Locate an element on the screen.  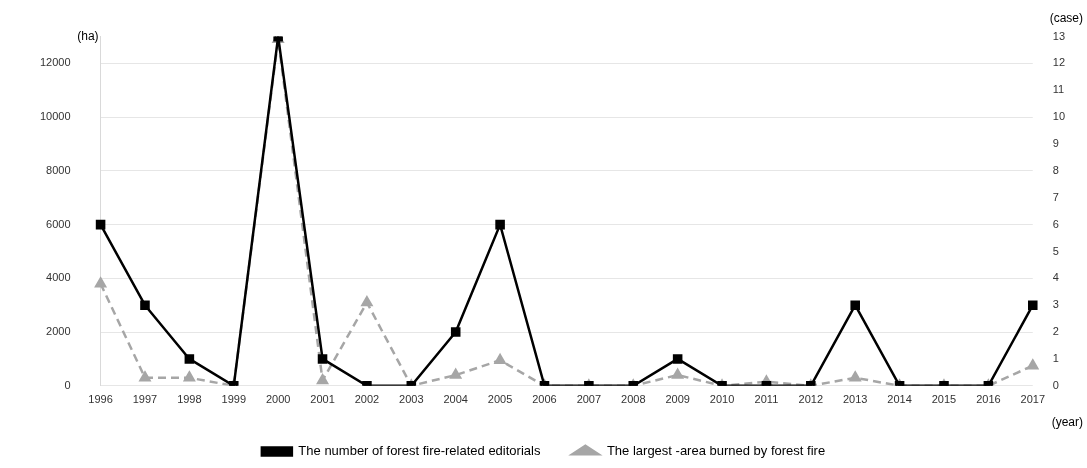
y-tick-label: 0 is located at coordinates (67, 384).